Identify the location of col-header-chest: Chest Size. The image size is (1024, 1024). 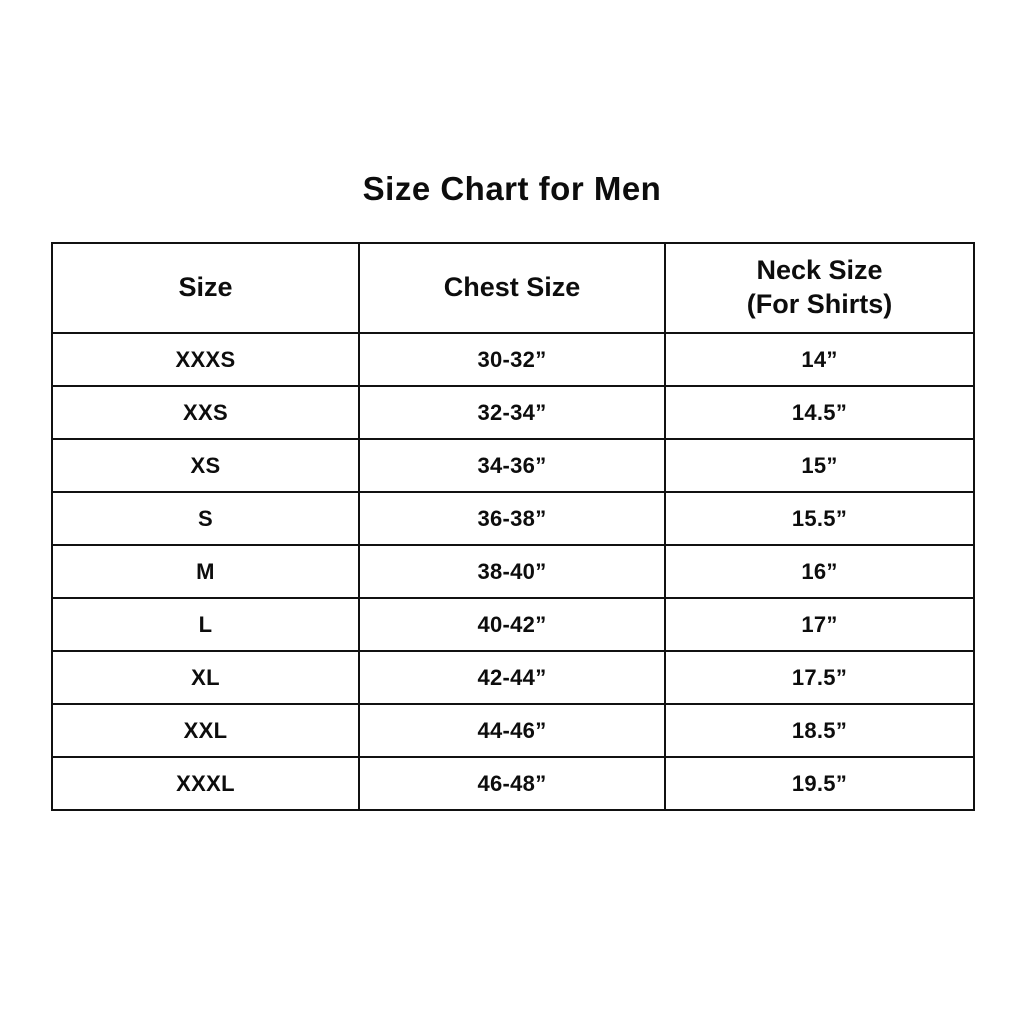
(512, 288).